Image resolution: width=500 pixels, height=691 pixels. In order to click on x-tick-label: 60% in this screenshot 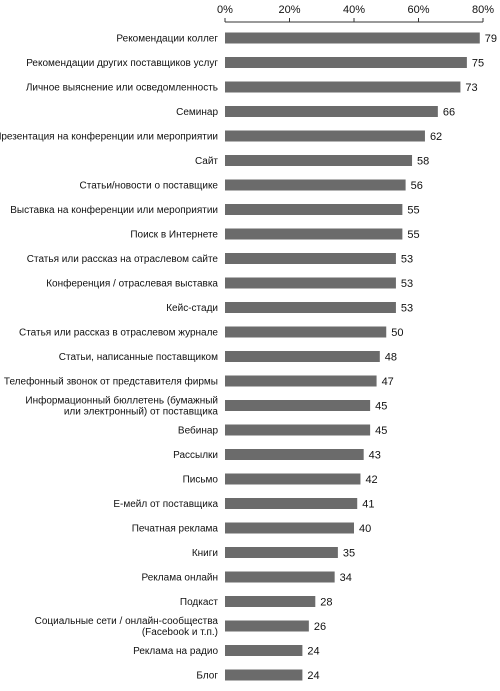, I will do `click(418, 10)`.